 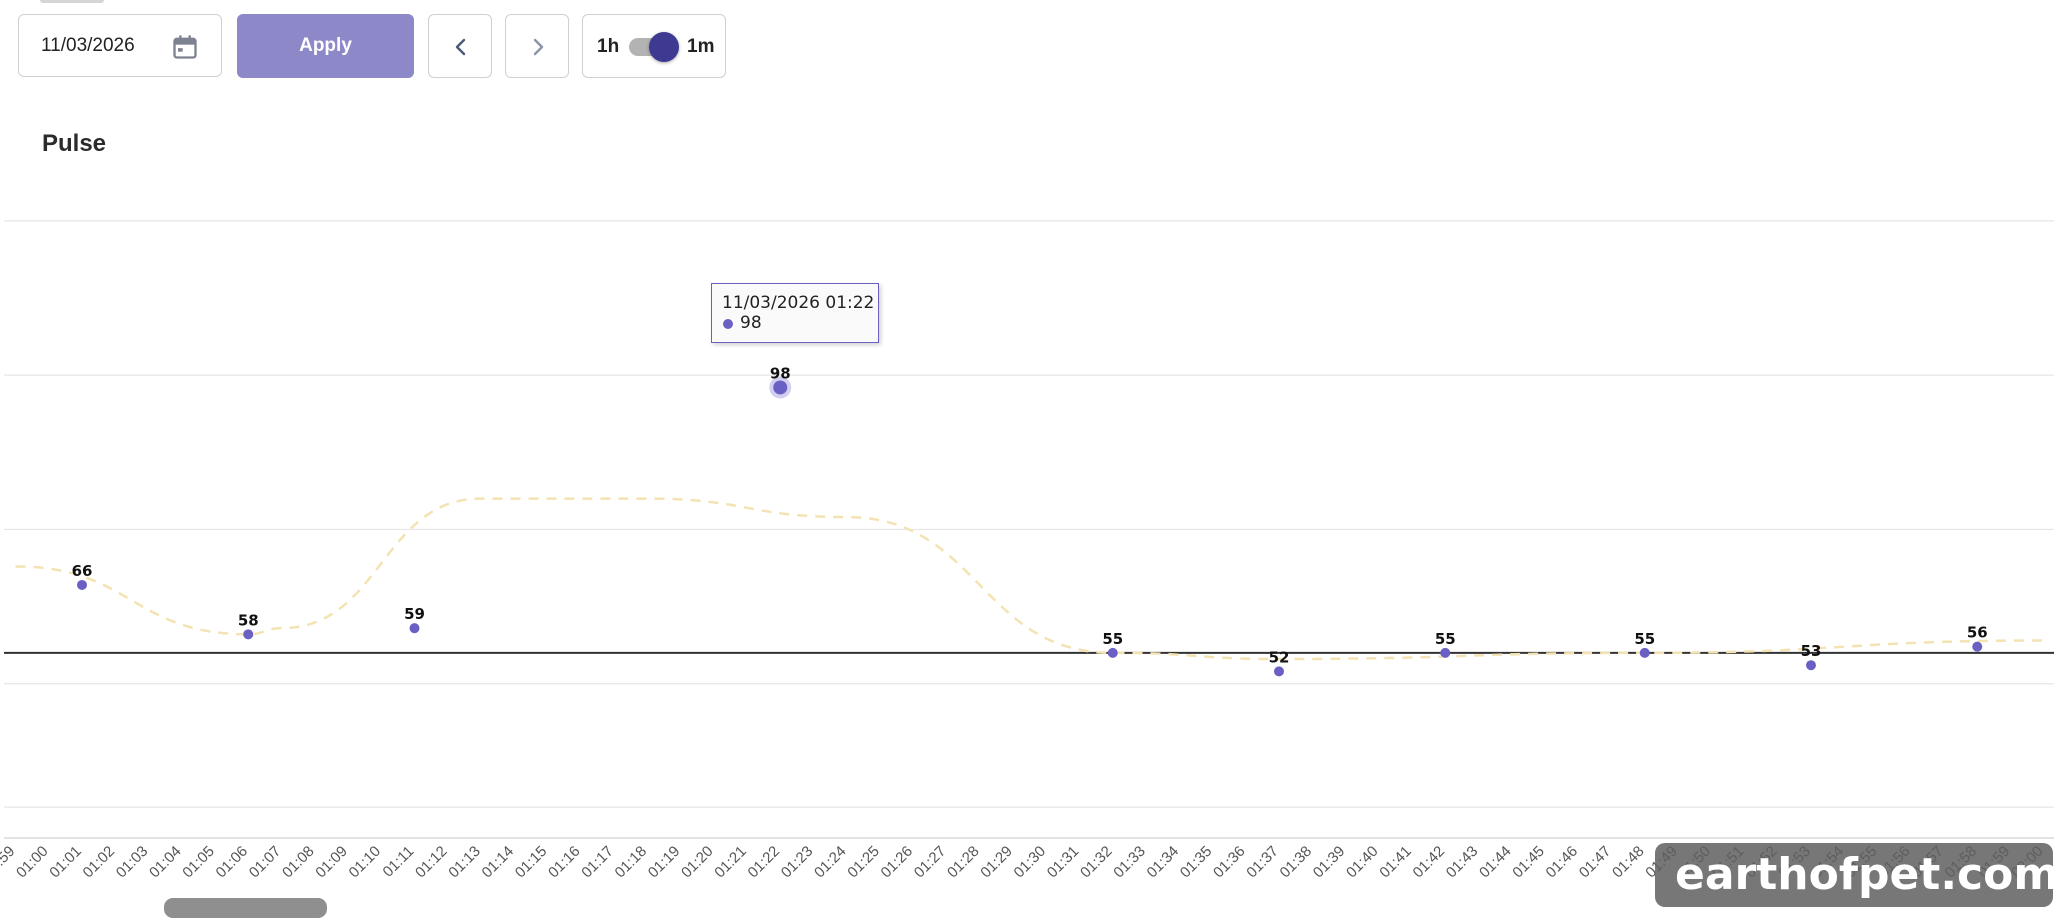 I want to click on x-tick-label: 01:07, so click(x=265, y=862).